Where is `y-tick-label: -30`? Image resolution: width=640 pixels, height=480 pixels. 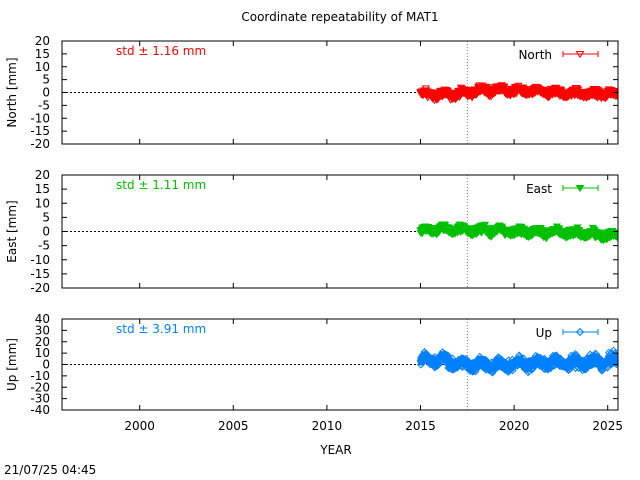
y-tick-label: -30 is located at coordinates (40, 399).